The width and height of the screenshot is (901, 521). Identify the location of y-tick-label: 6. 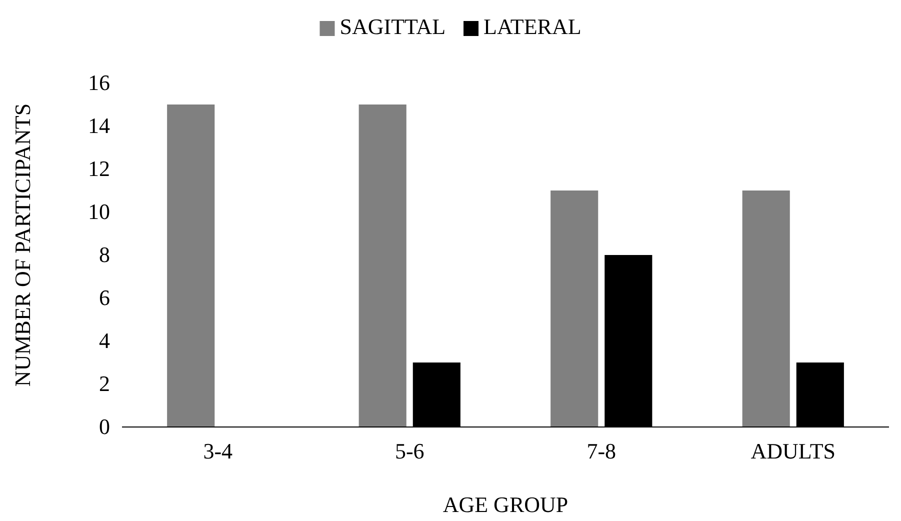
(104, 297).